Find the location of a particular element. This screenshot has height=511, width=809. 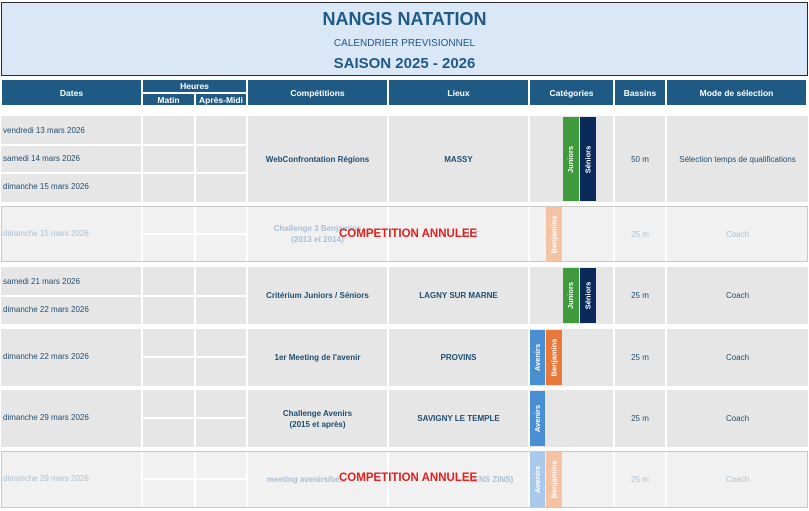

header-mode-selection: Mode de sélection is located at coordinates (736, 92).